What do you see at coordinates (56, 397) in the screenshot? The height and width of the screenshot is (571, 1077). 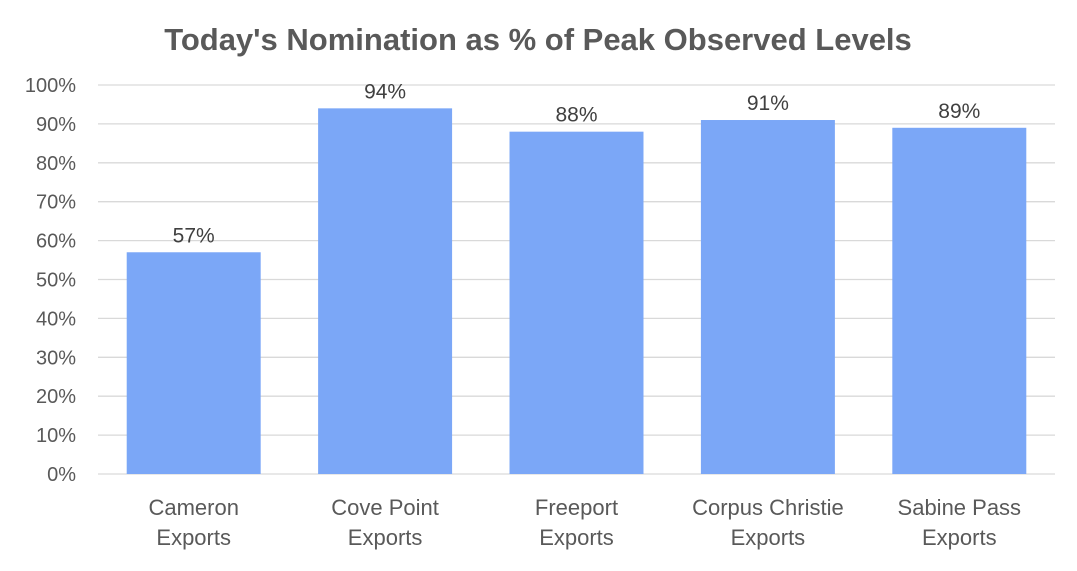 I see `y-tick-label: 20%` at bounding box center [56, 397].